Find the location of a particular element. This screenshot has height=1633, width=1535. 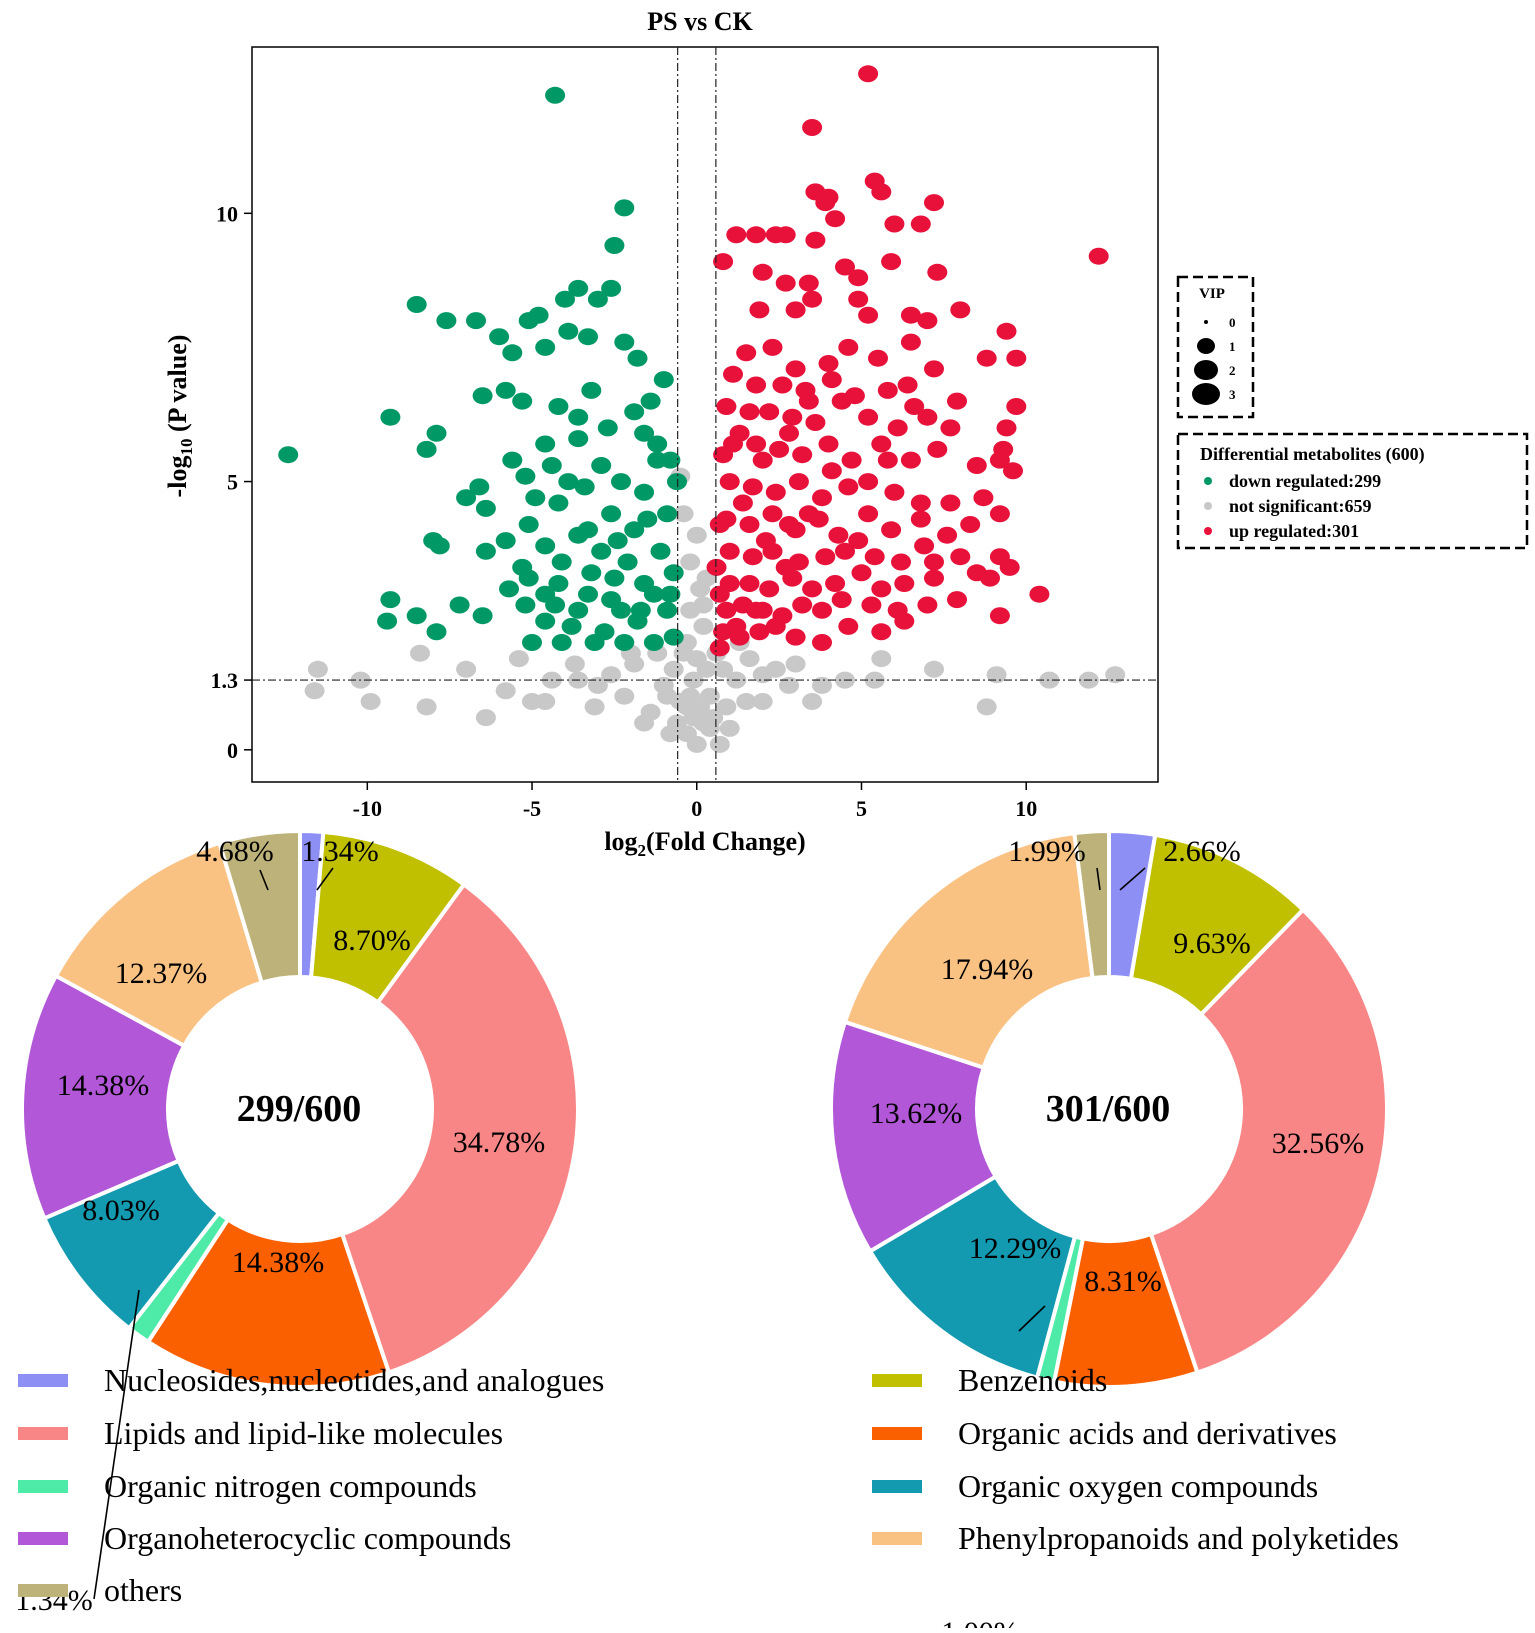

vip-legend-title: VIP is located at coordinates (1212, 294).